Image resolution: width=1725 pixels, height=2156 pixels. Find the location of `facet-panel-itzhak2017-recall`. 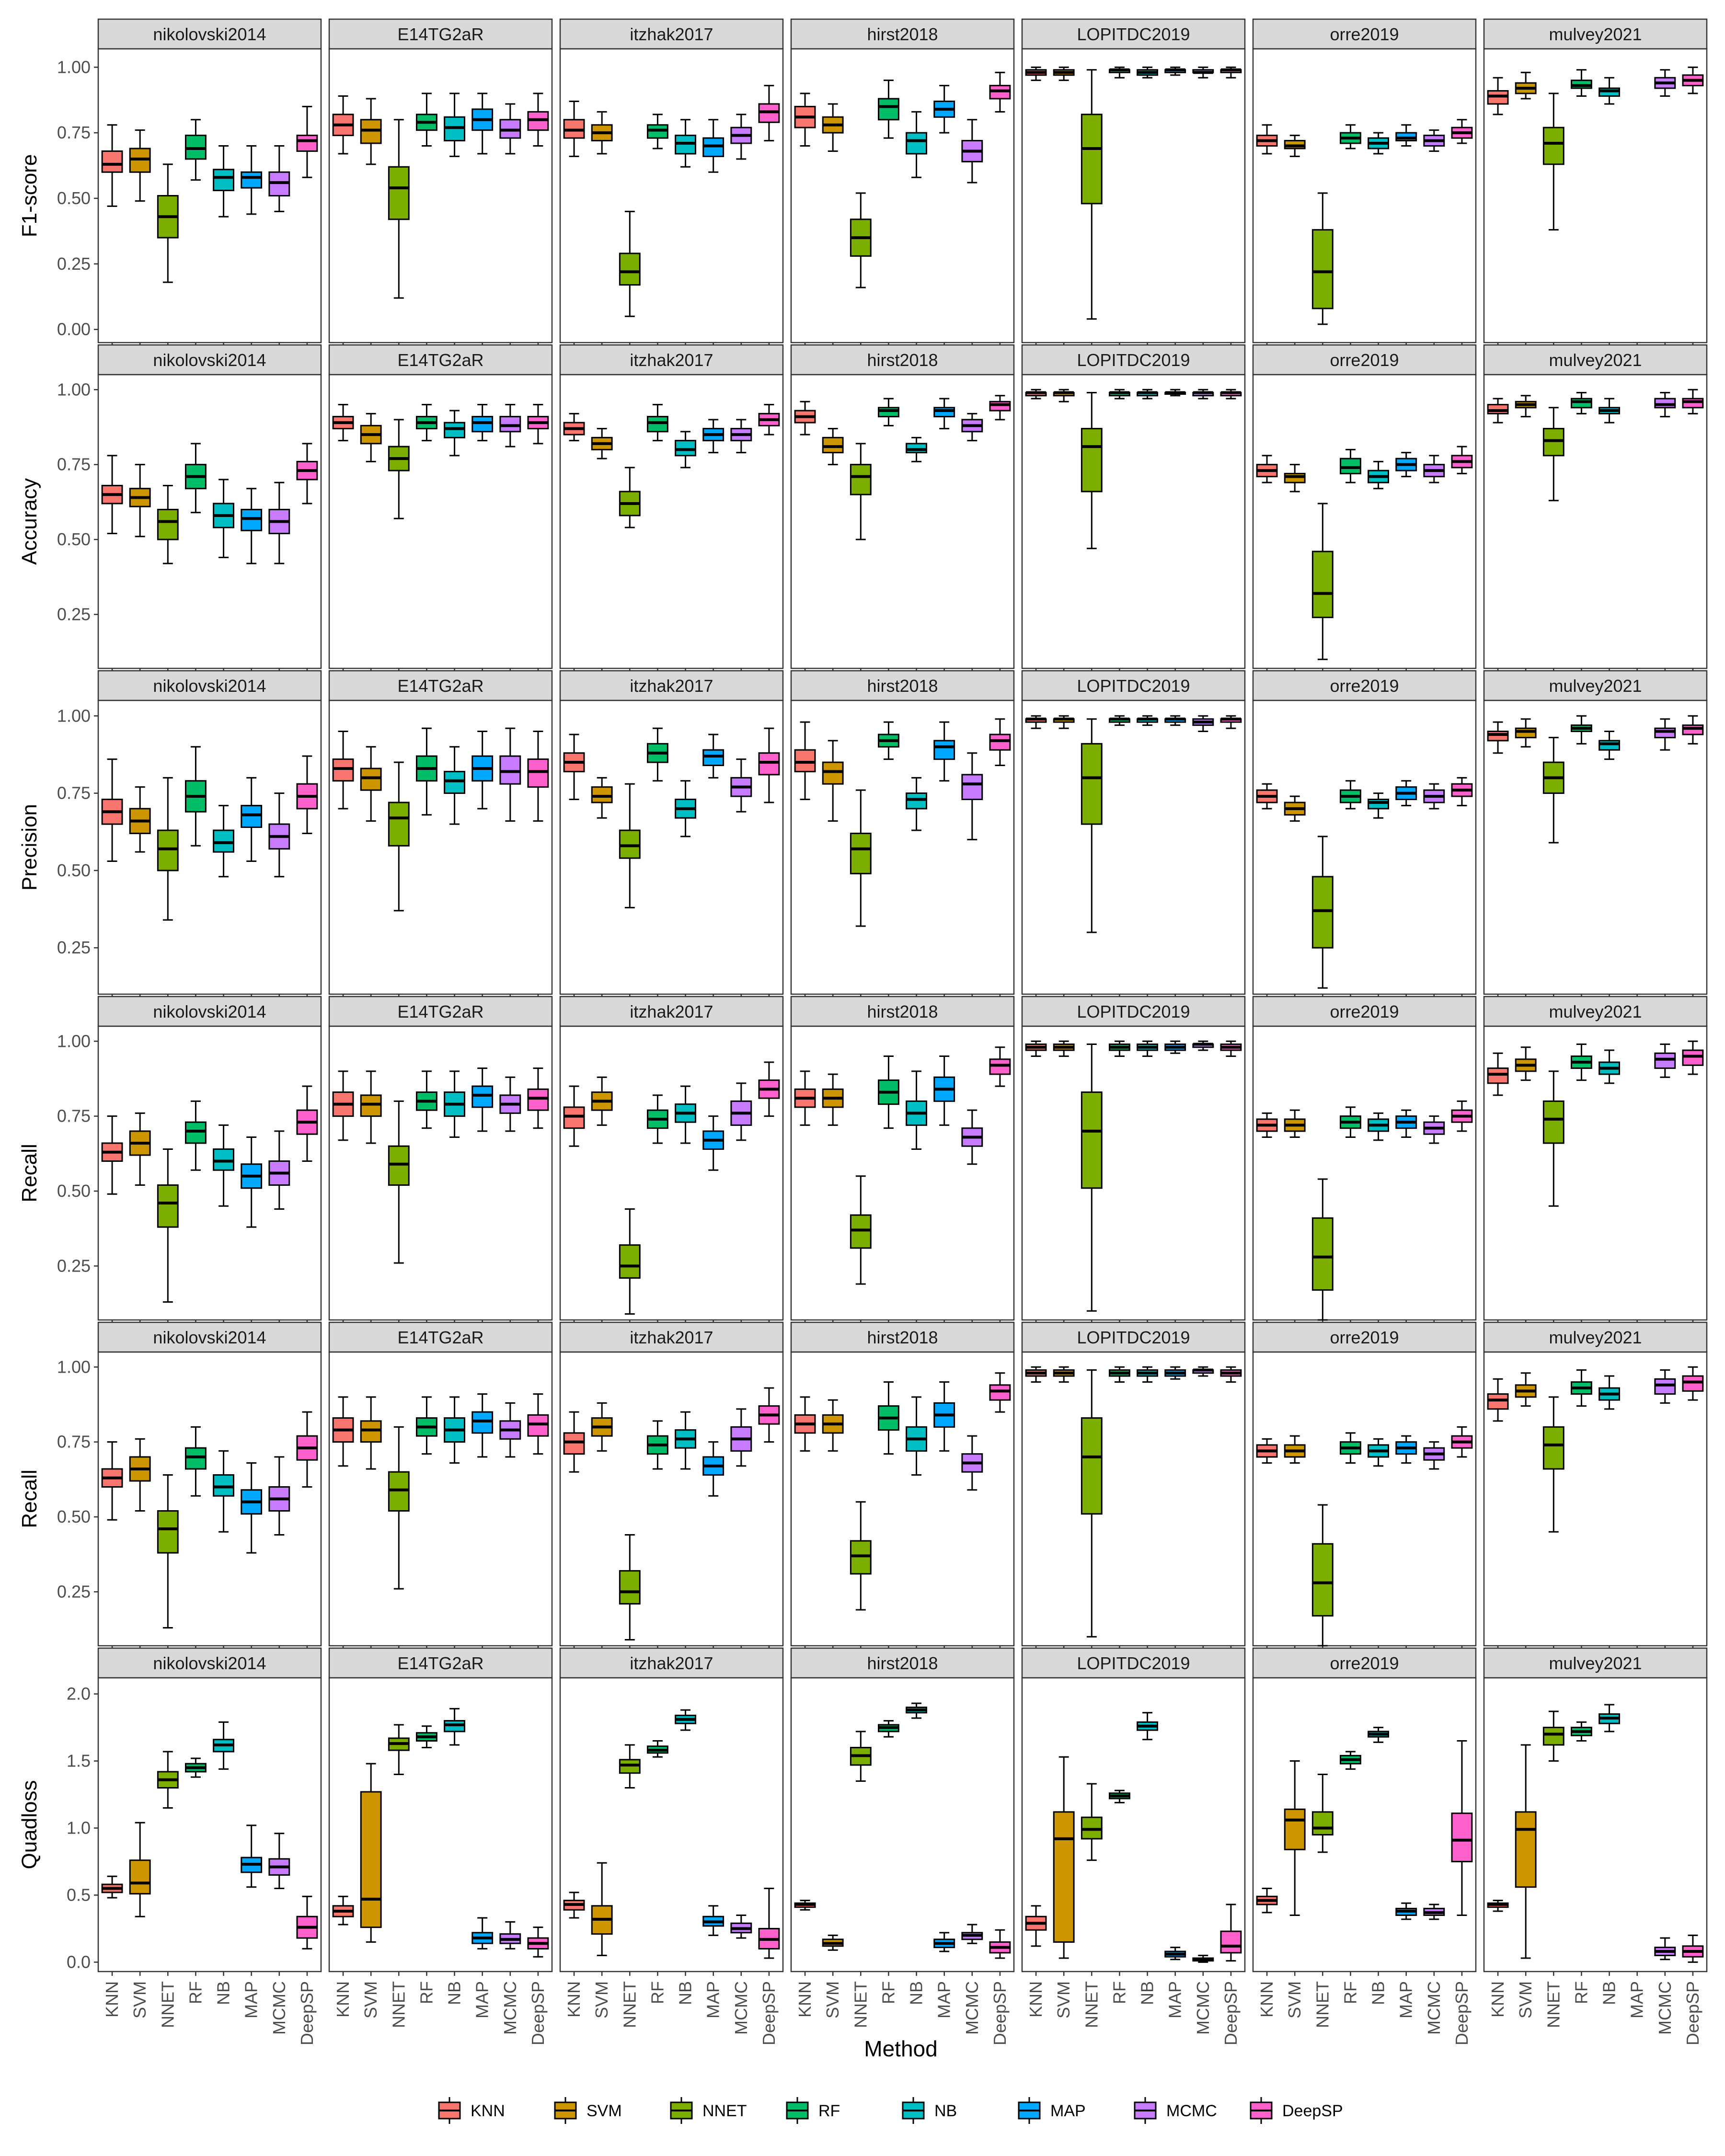

facet-panel-itzhak2017-recall is located at coordinates (671, 1499).